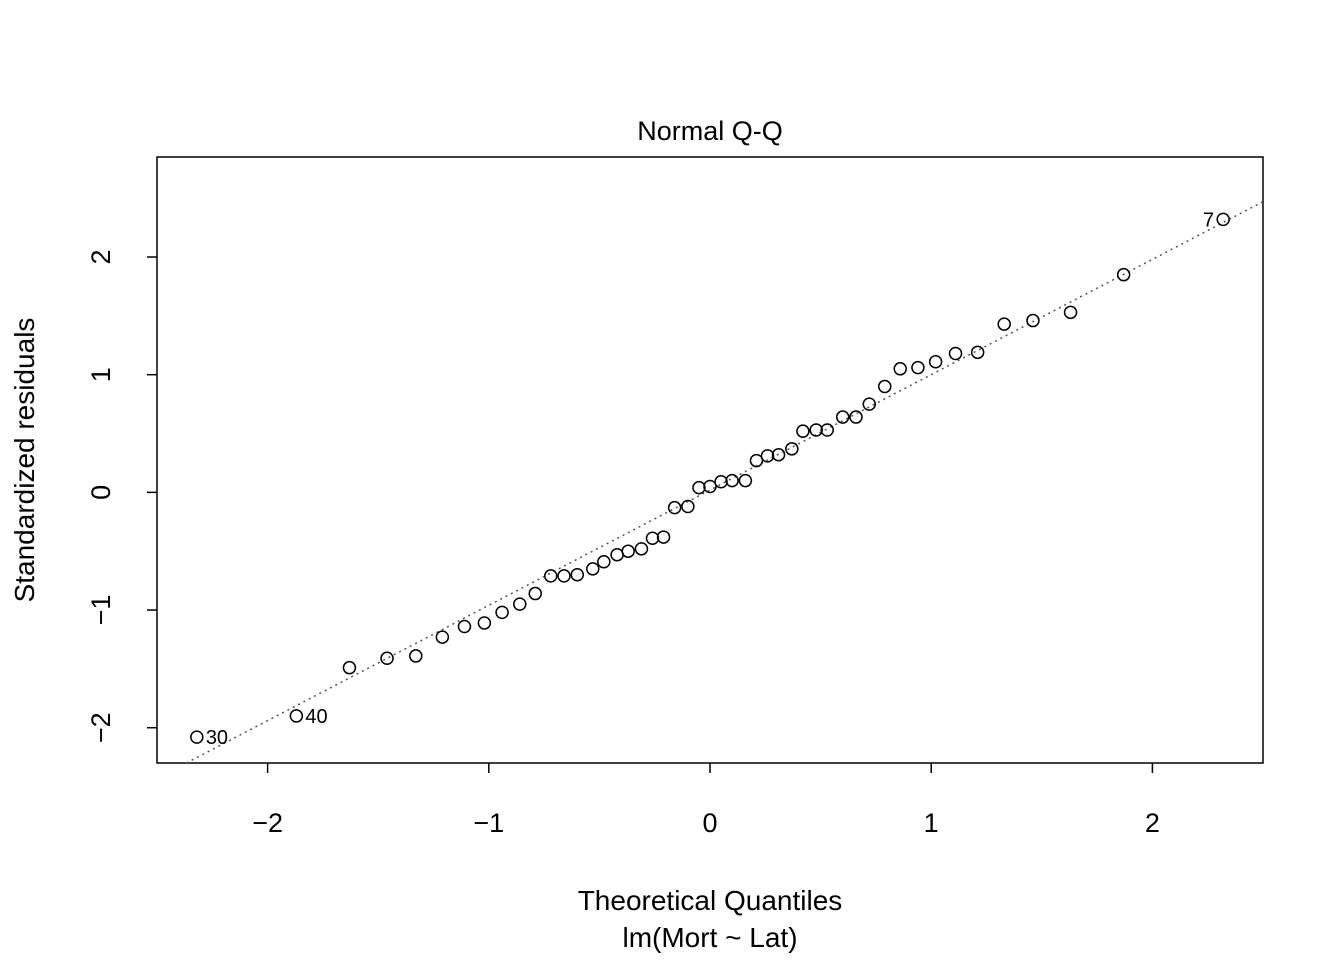 Image resolution: width=1344 pixels, height=960 pixels. What do you see at coordinates (316, 717) in the screenshot?
I see `point-label: 40` at bounding box center [316, 717].